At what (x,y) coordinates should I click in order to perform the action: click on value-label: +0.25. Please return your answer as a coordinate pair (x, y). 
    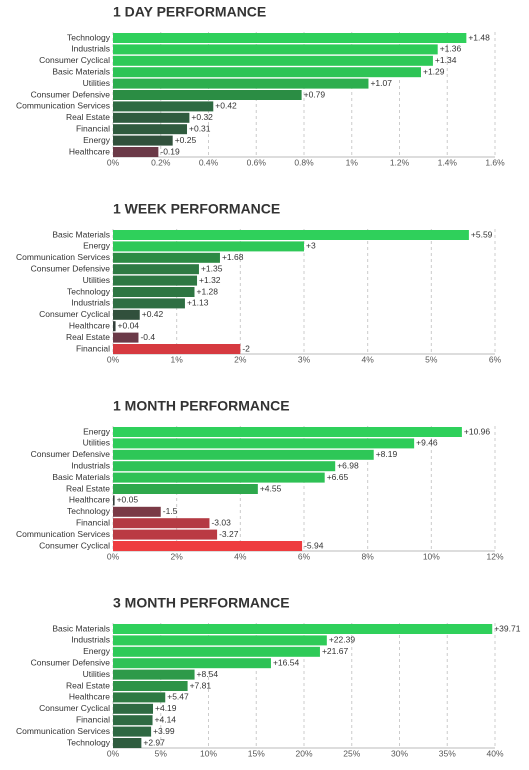
    Looking at the image, I should click on (186, 140).